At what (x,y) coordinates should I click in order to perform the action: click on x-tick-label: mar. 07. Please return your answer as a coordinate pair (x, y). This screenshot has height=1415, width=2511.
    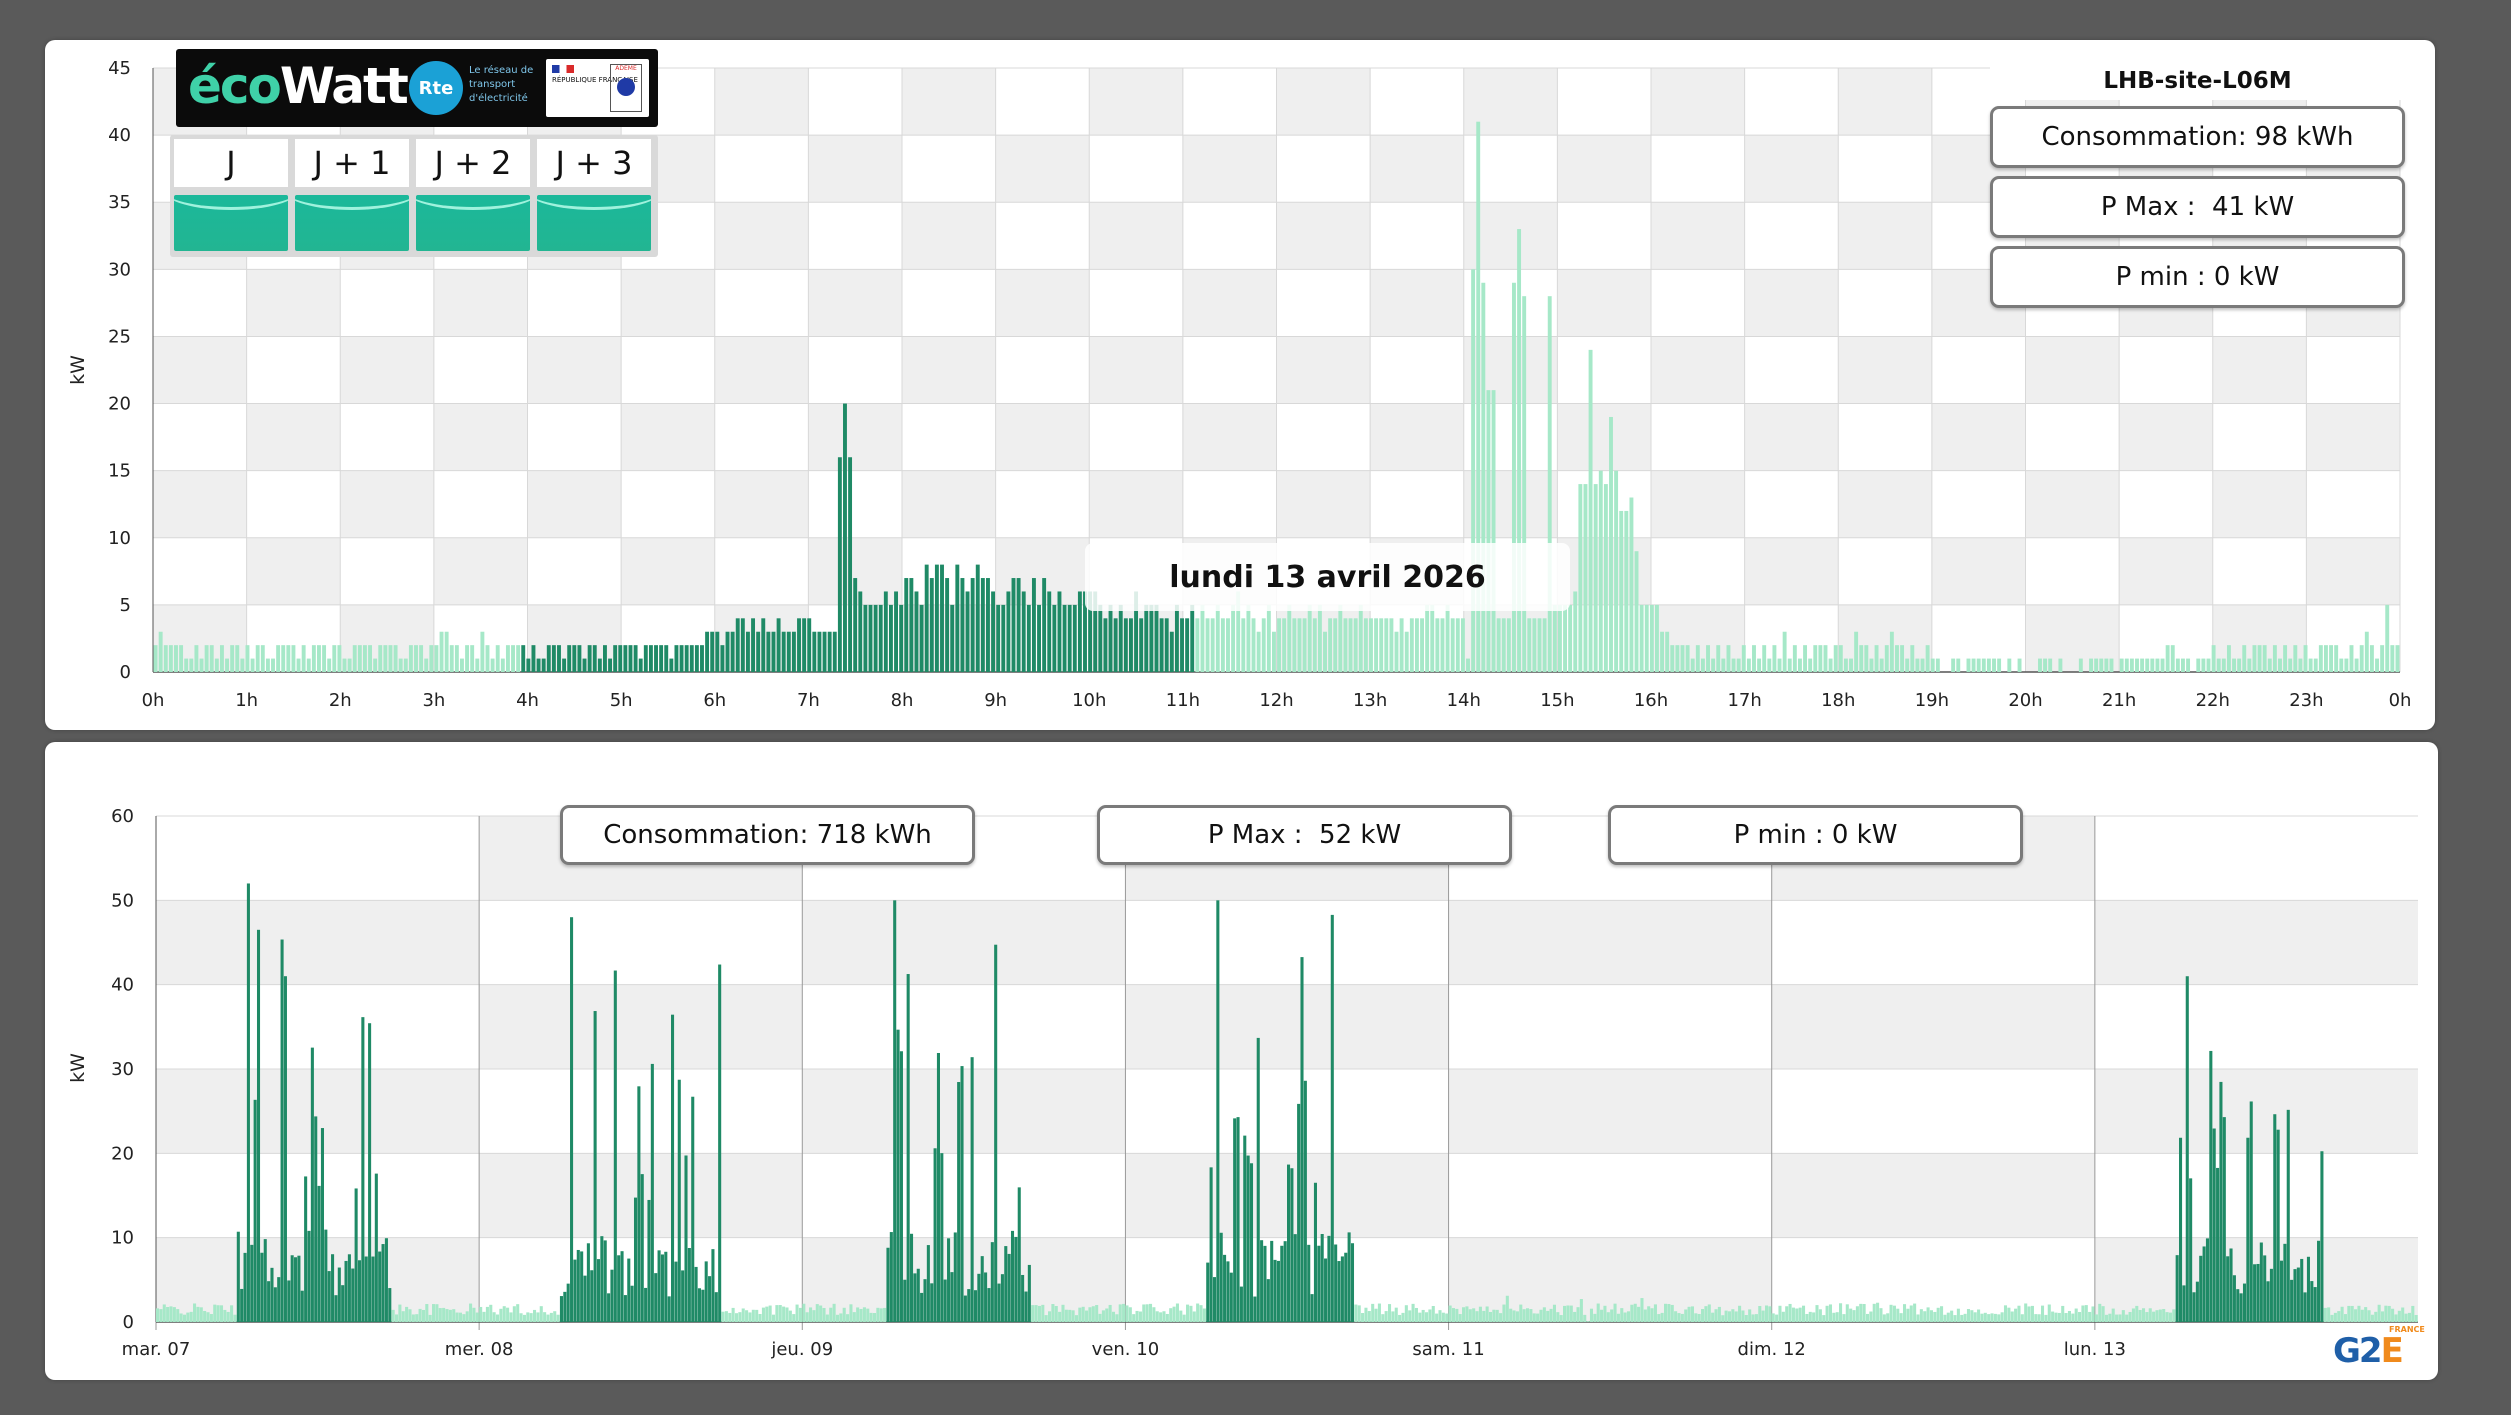
    Looking at the image, I should click on (156, 1349).